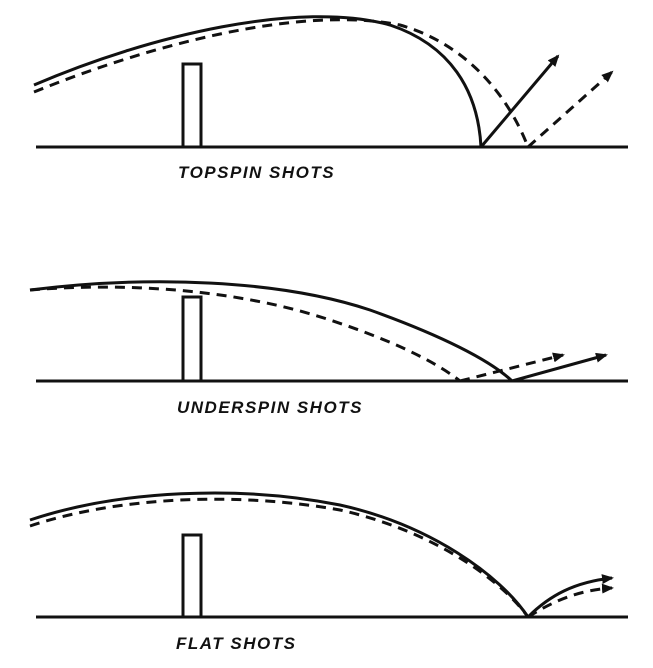  I want to click on topspin-label: TOPSPIN SHOTS, so click(257, 172).